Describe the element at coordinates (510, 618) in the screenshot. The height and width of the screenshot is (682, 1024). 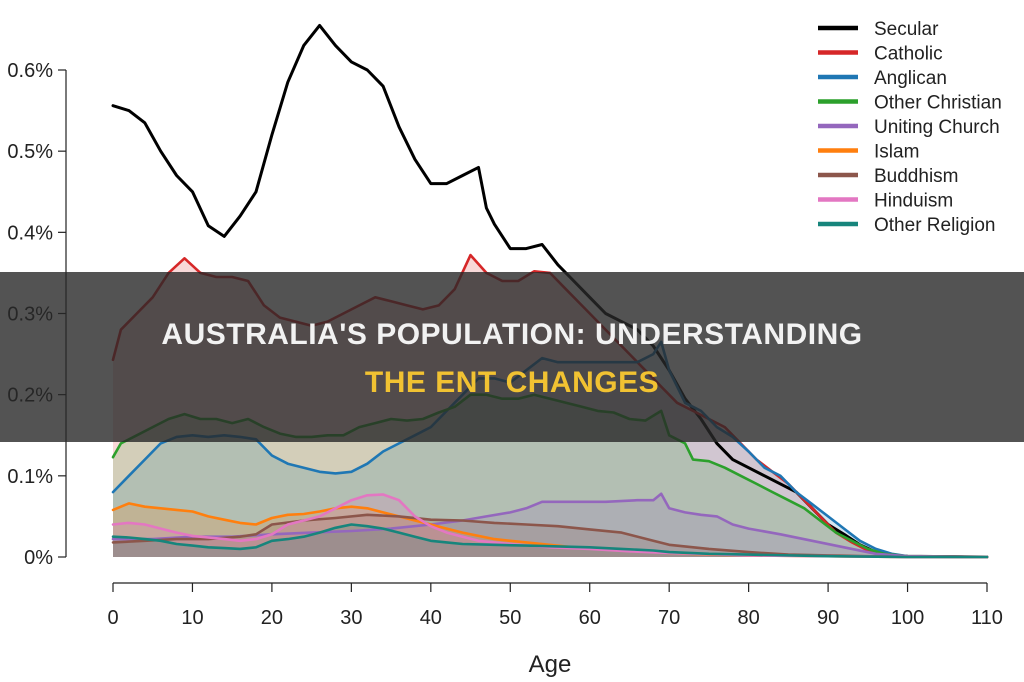
I see `x-tick-label: 50` at that location.